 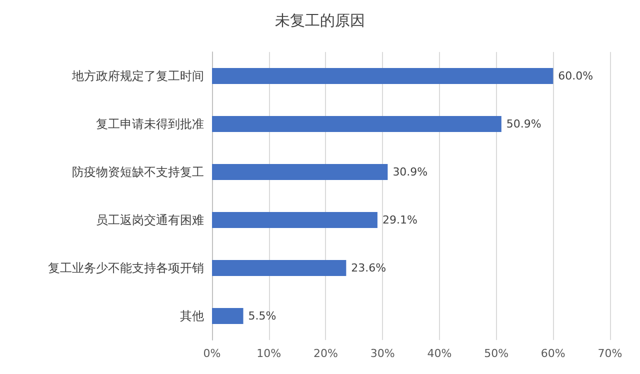 What do you see at coordinates (382, 353) in the screenshot?
I see `x-tick-label: 30%` at bounding box center [382, 353].